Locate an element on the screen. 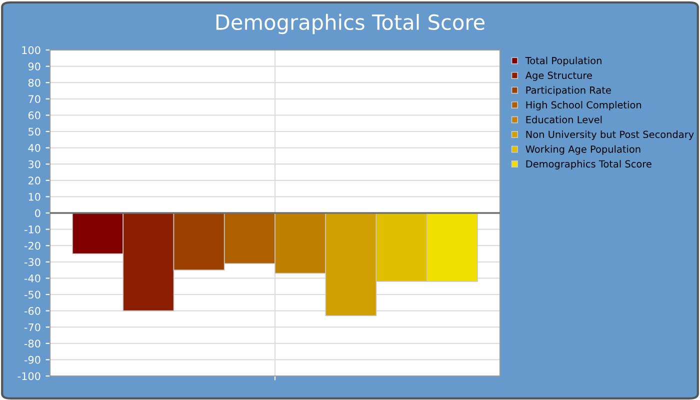 This screenshot has width=700, height=400. y-tick-label: -20 is located at coordinates (32, 246).